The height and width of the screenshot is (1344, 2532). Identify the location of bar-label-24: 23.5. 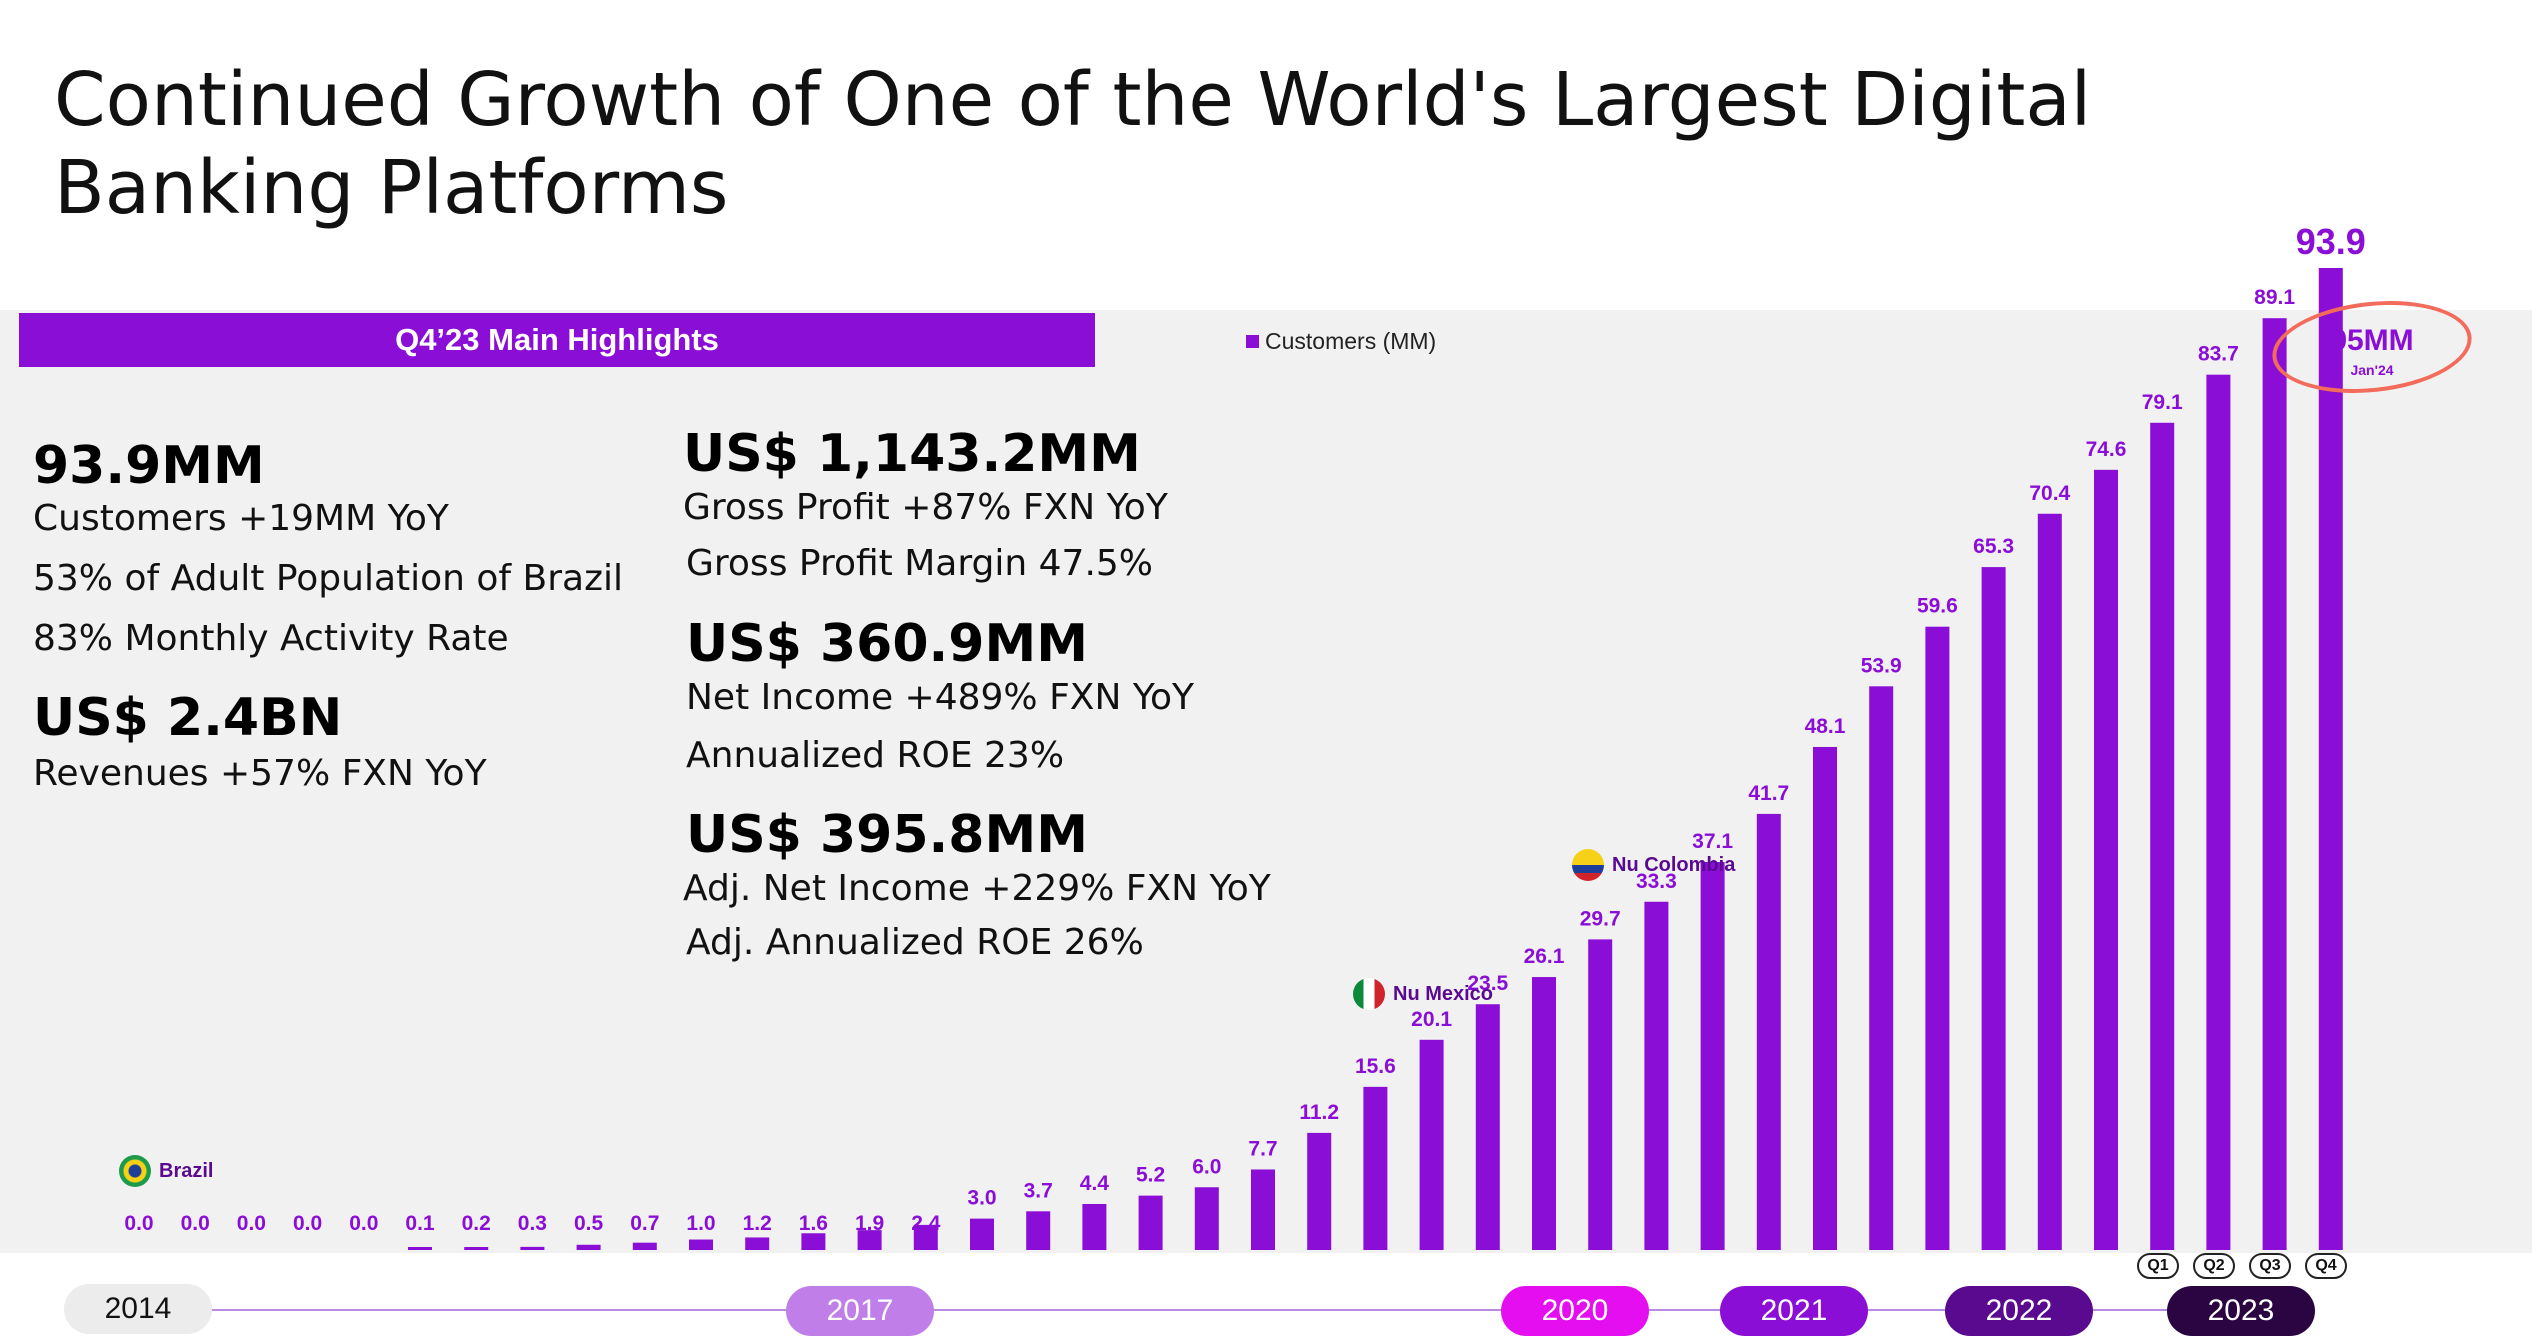
(1487, 983).